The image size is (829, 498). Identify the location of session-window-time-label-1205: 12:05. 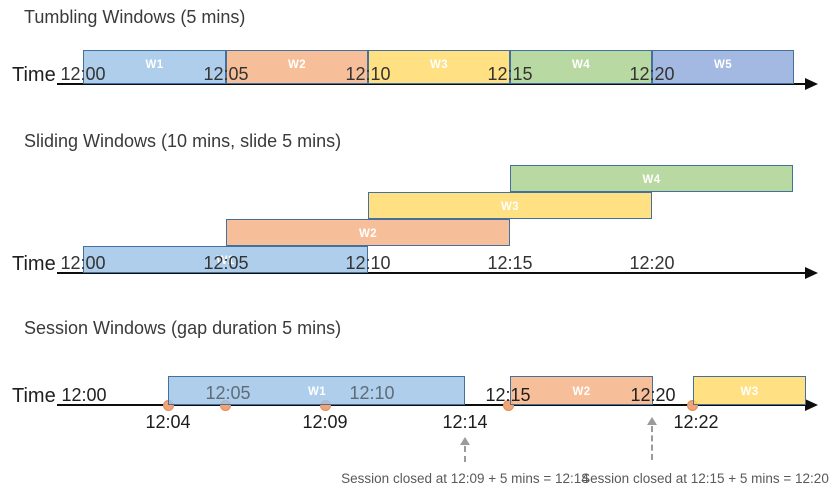
(228, 393).